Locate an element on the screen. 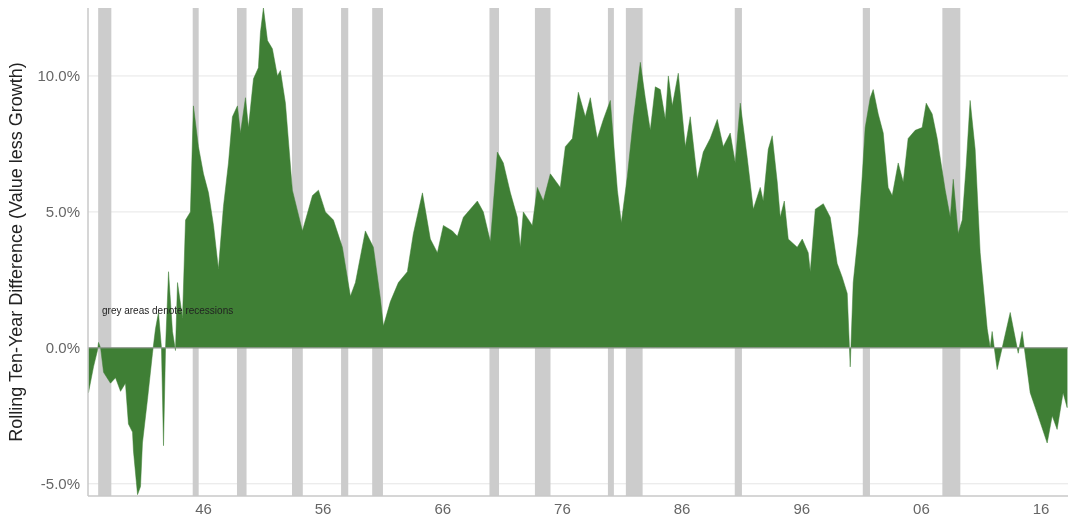 This screenshot has height=518, width=1068. y-axis-title: Rolling Ten-Year Difference (Value less Growth) is located at coordinates (16, 252).